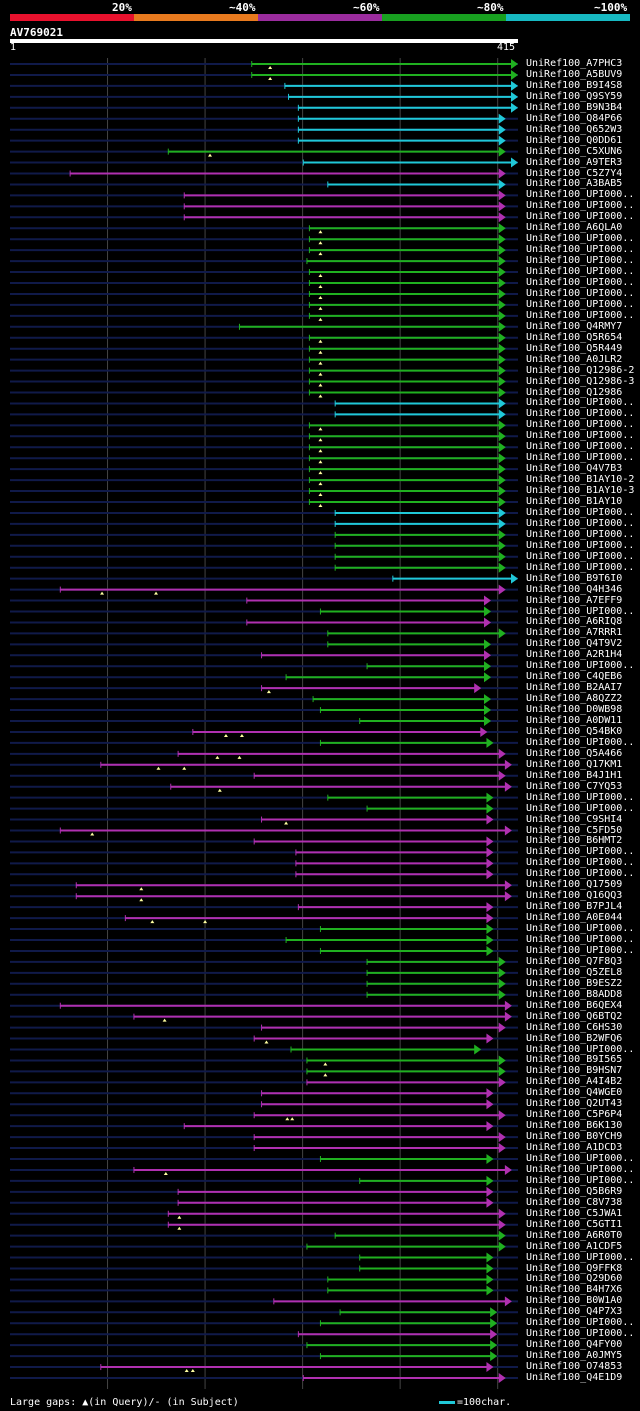 The width and height of the screenshot is (640, 1411). Describe the element at coordinates (574, 63) in the screenshot. I see `hit-label: UniRef100_A7PHC3` at that location.